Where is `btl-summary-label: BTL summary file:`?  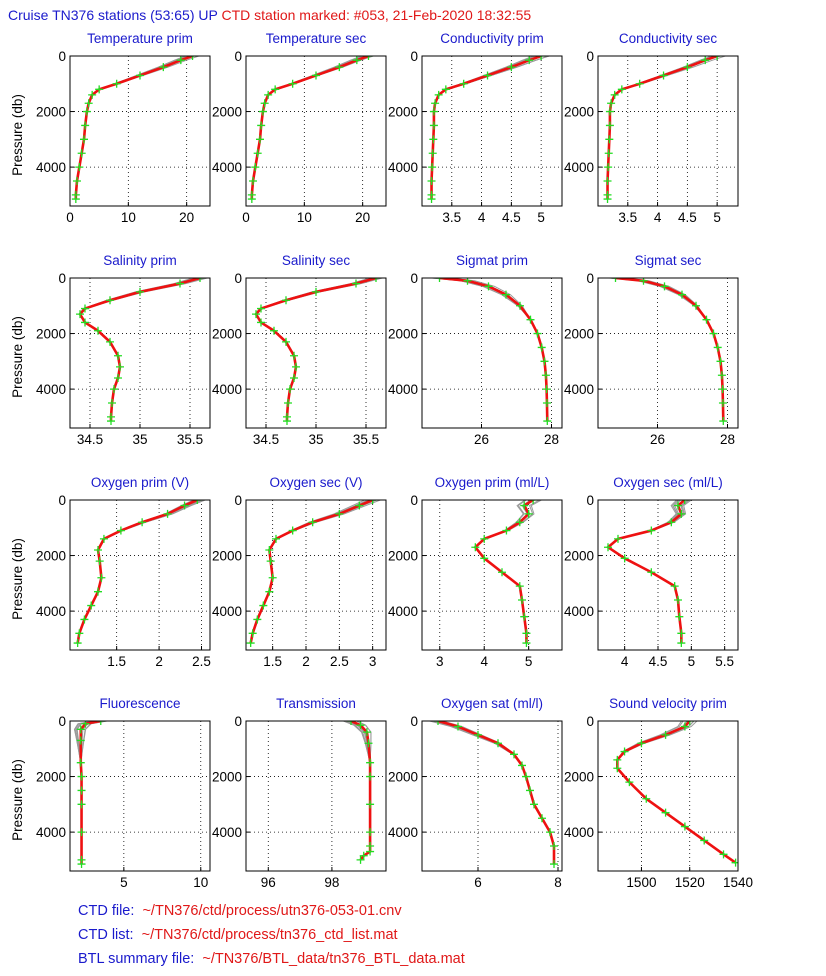
btl-summary-label: BTL summary file: is located at coordinates (136, 959).